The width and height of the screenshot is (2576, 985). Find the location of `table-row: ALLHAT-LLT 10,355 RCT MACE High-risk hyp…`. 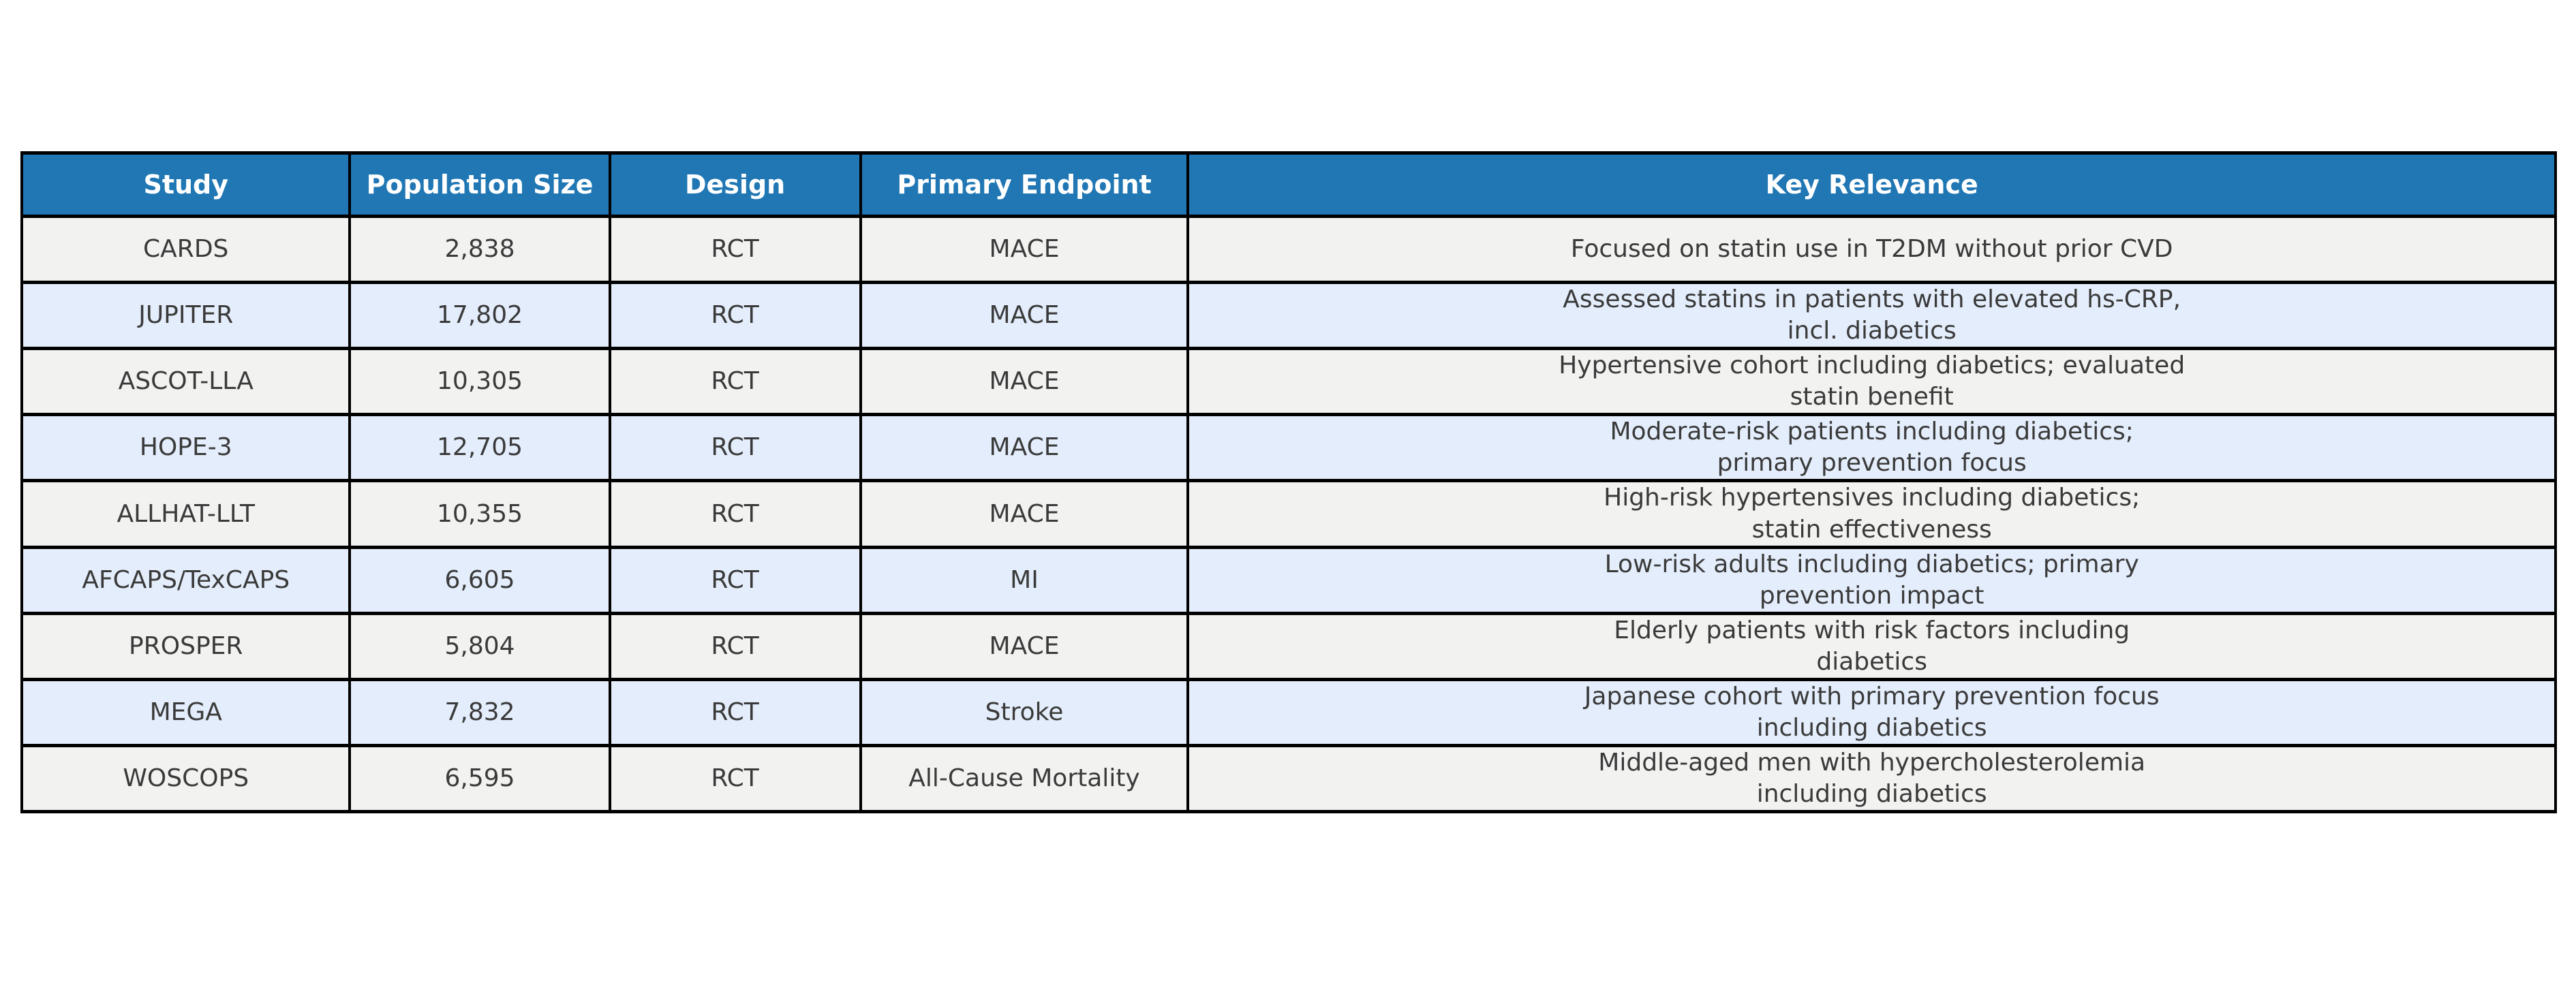

table-row: ALLHAT-LLT 10,355 RCT MACE High-risk hyp… is located at coordinates (1288, 514).